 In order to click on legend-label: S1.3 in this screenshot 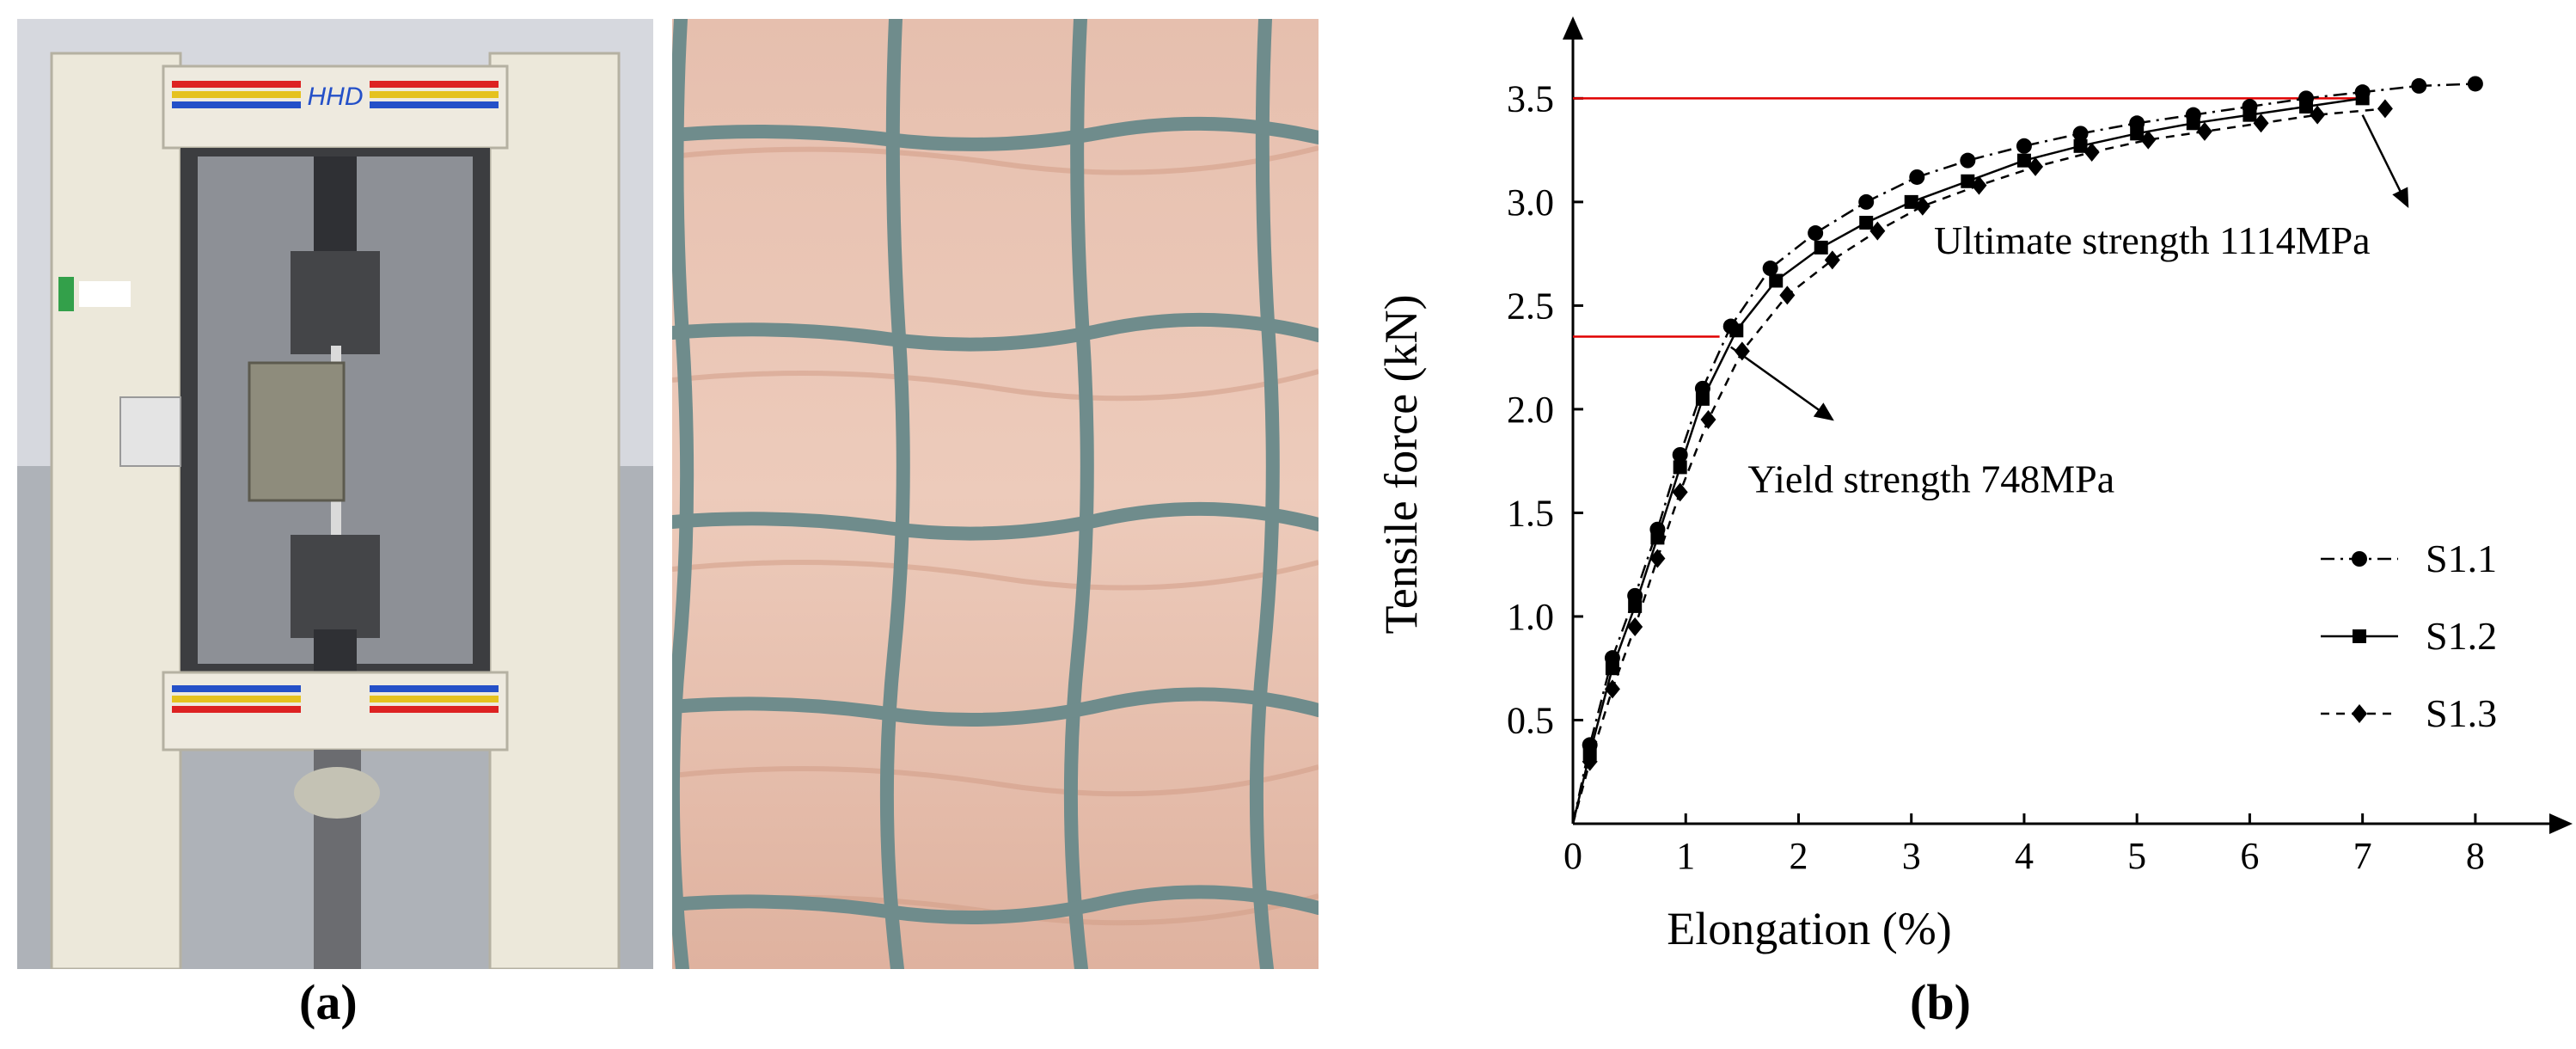, I will do `click(2461, 713)`.